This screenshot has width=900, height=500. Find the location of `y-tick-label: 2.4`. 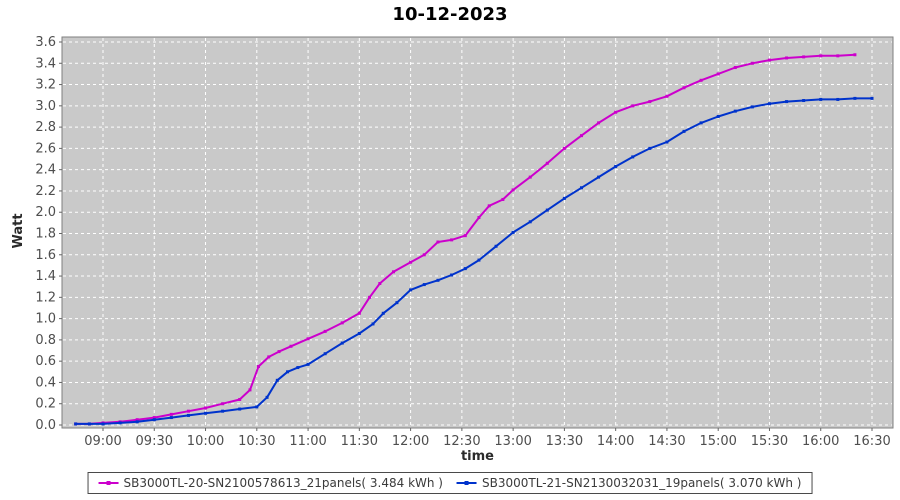

y-tick-label: 2.4 is located at coordinates (45, 170).